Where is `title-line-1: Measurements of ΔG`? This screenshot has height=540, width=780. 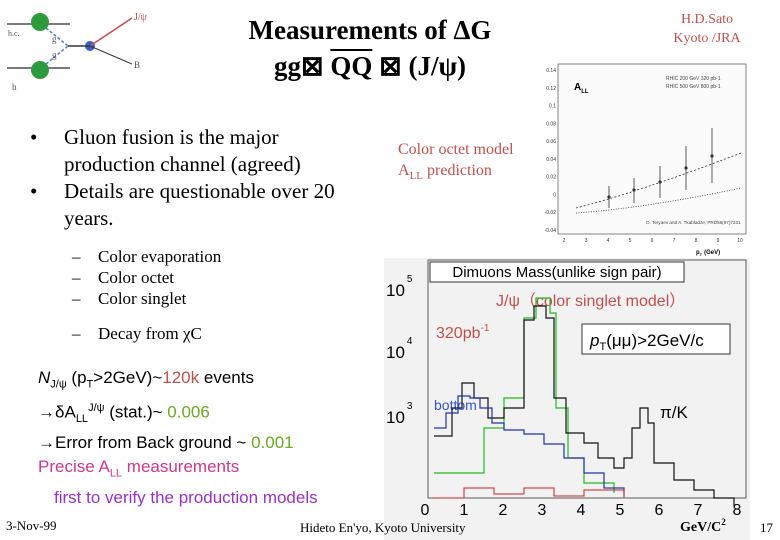 title-line-1: Measurements of ΔG is located at coordinates (370, 30).